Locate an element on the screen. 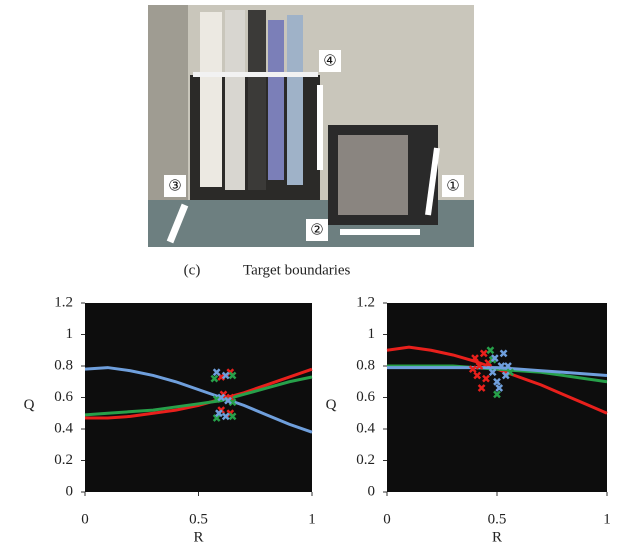 This screenshot has height=547, width=619. heater-grill is located at coordinates (373, 175).